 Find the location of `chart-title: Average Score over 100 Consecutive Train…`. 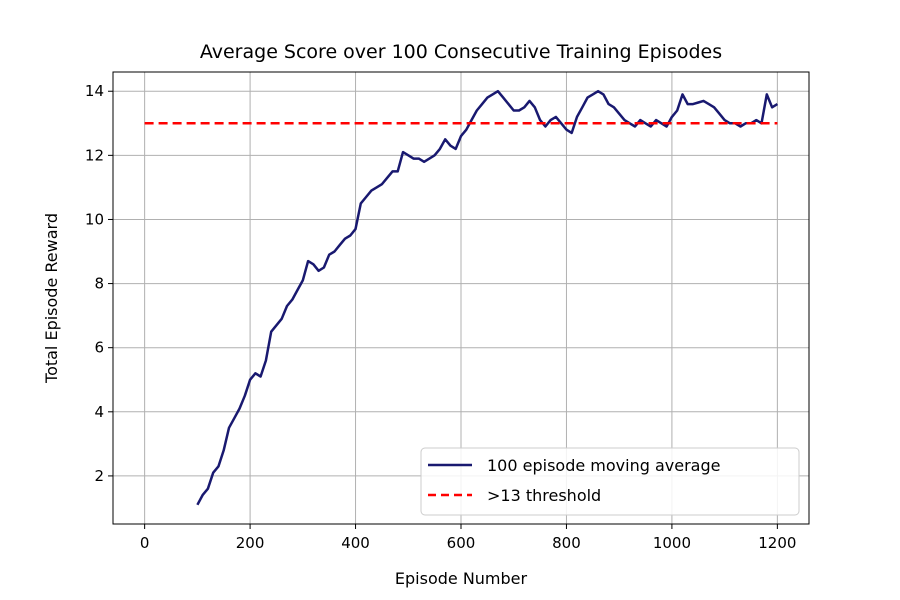

chart-title: Average Score over 100 Consecutive Train… is located at coordinates (461, 52).